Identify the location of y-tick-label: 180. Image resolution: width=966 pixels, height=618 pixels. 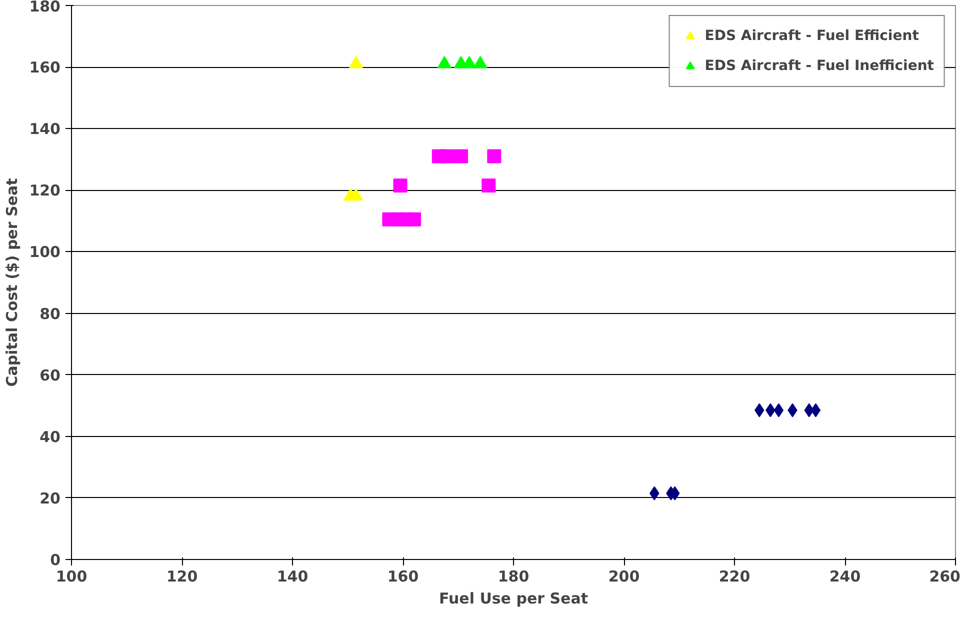
(44, 8).